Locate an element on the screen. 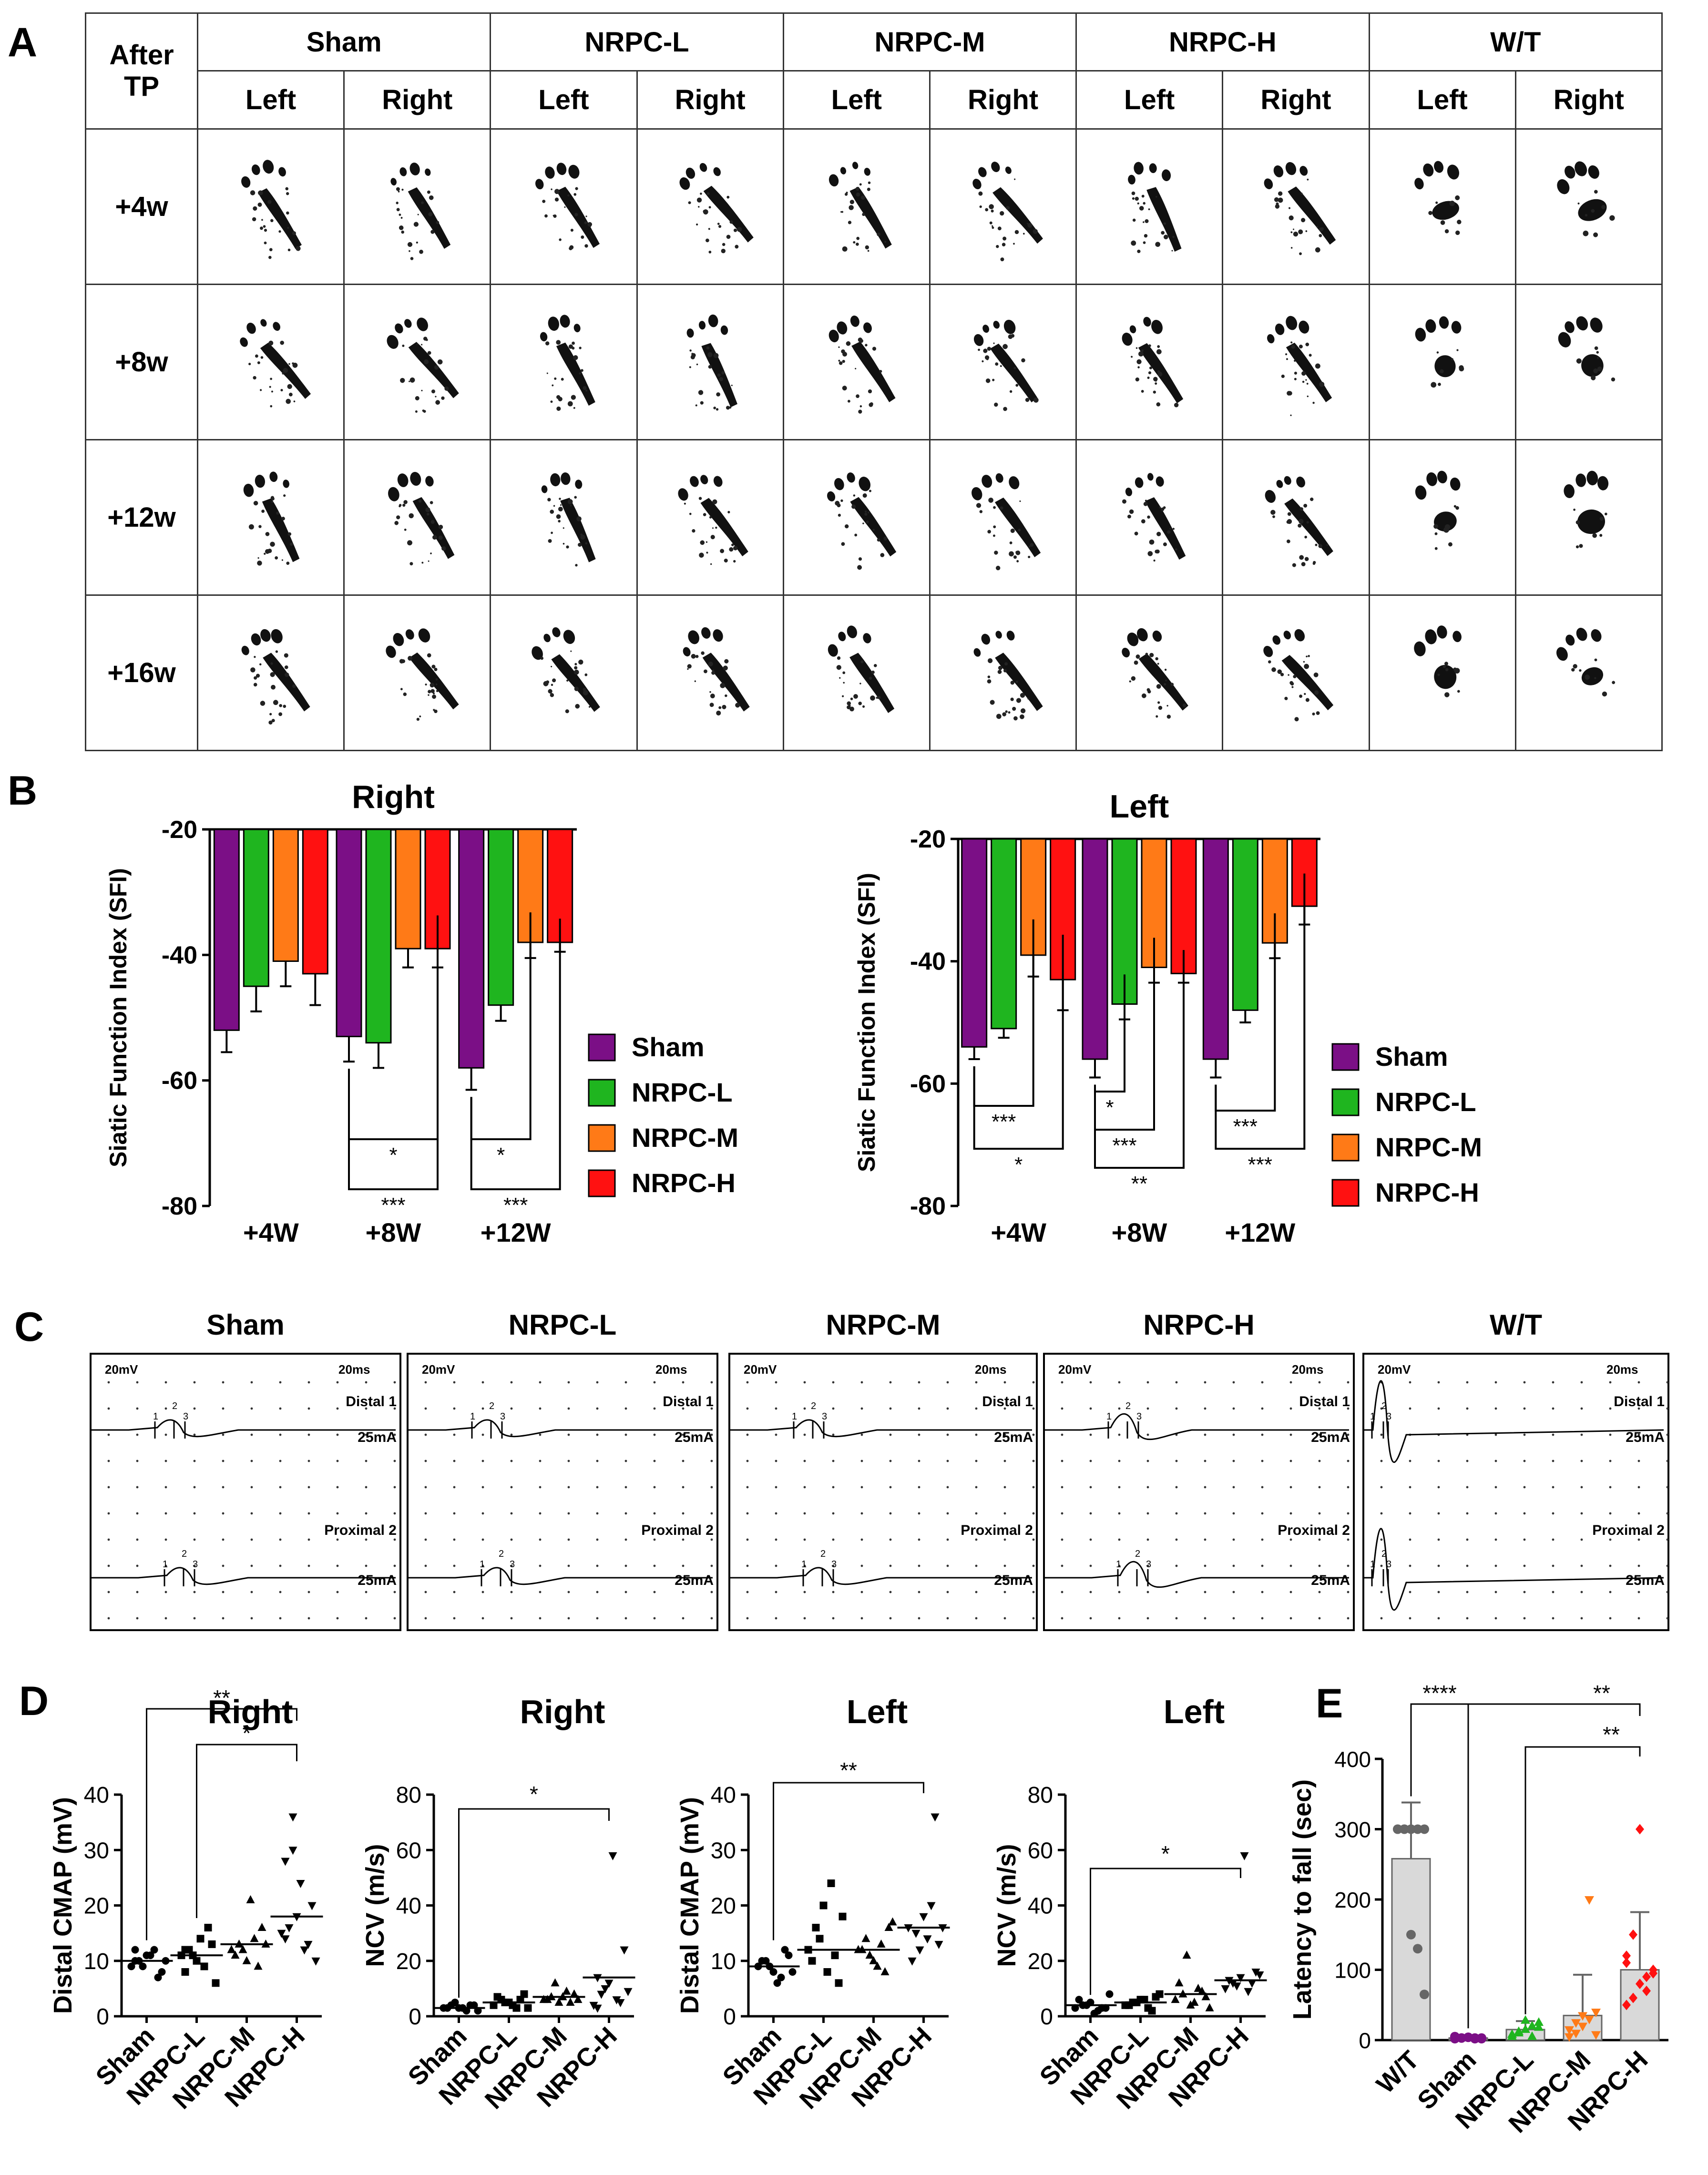 Image resolution: width=1708 pixels, height=2175 pixels. significance-label: *** is located at coordinates (1124, 1145).